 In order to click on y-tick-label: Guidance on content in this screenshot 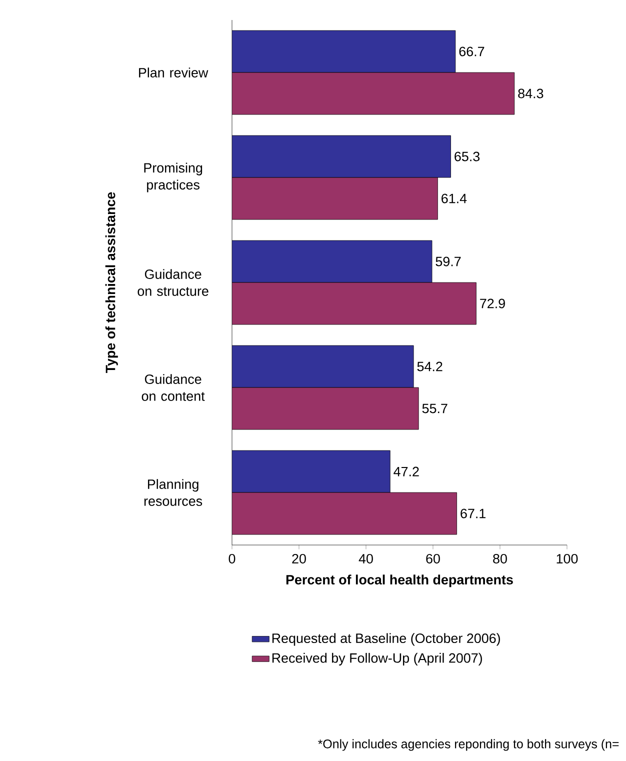, I will do `click(173, 387)`.